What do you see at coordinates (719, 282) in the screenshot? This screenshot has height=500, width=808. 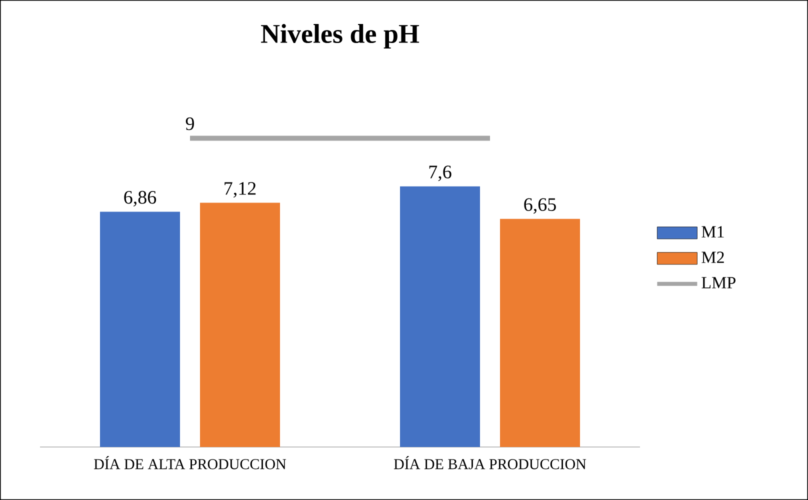 I see `legend-label: LMP` at bounding box center [719, 282].